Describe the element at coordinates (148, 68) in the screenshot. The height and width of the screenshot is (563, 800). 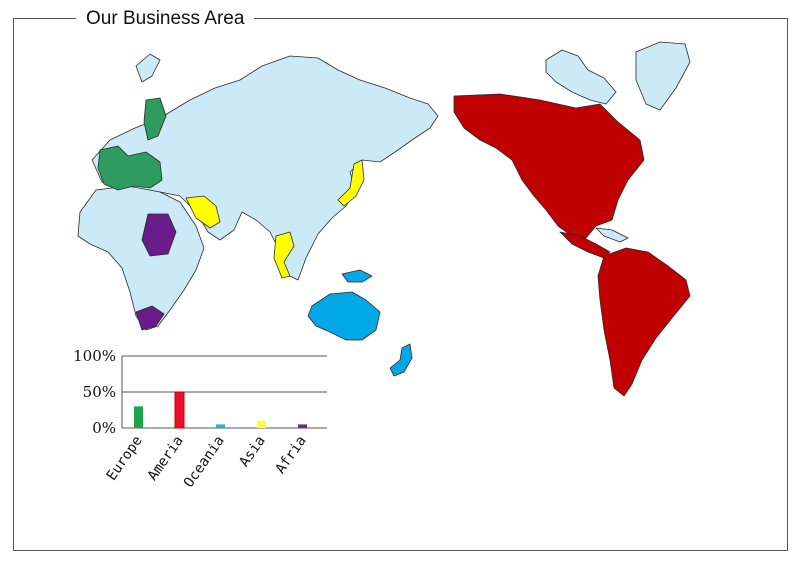
I see `novaya-island-region` at that location.